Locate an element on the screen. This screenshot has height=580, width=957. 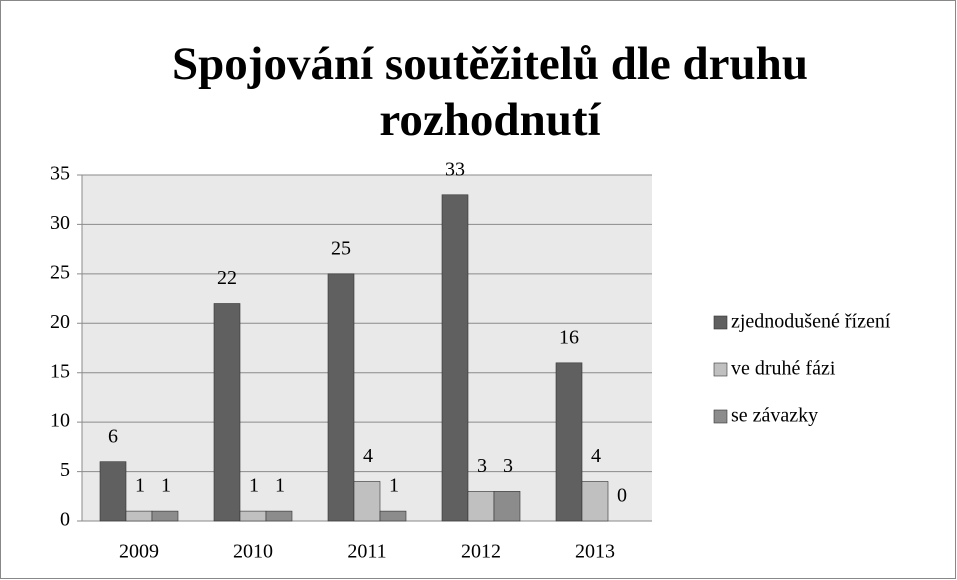
y-tick-label: 0 is located at coordinates (65, 520).